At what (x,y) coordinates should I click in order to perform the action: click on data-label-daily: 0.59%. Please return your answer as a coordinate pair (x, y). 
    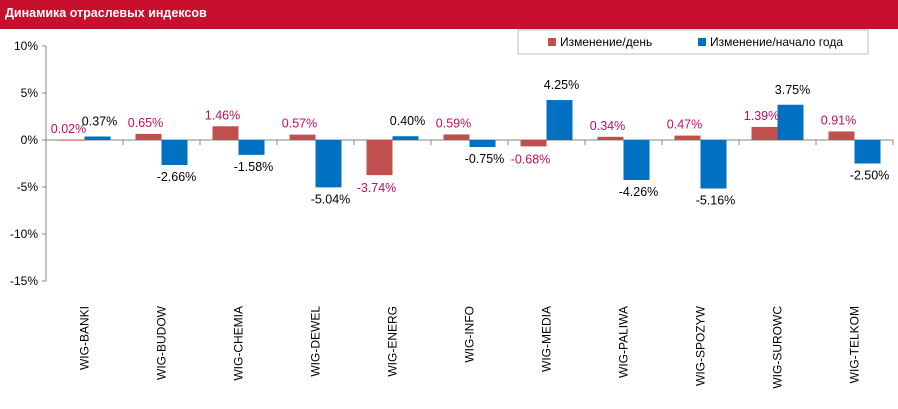
    Looking at the image, I should click on (453, 123).